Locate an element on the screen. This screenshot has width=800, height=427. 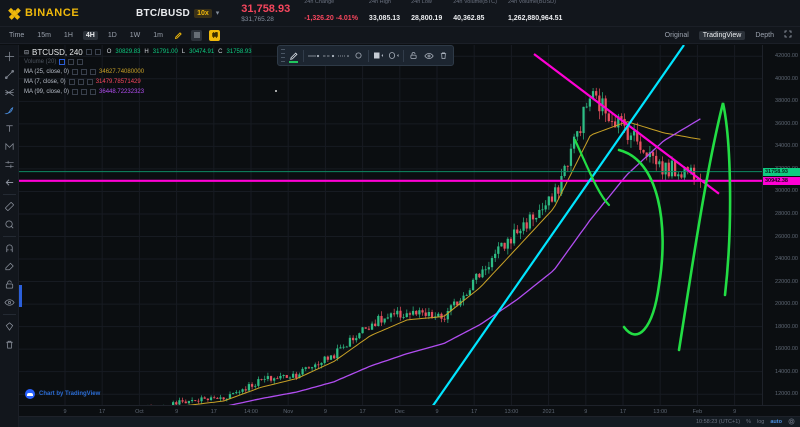
time-tick: 9 is located at coordinates (65, 412).